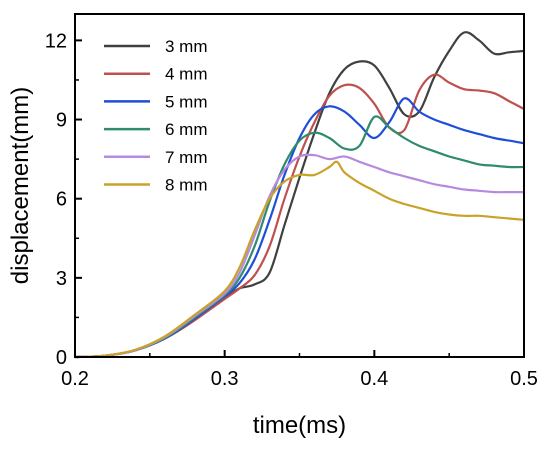 Image resolution: width=550 pixels, height=450 pixels. What do you see at coordinates (186, 185) in the screenshot?
I see `legend-label: 8 mm` at bounding box center [186, 185].